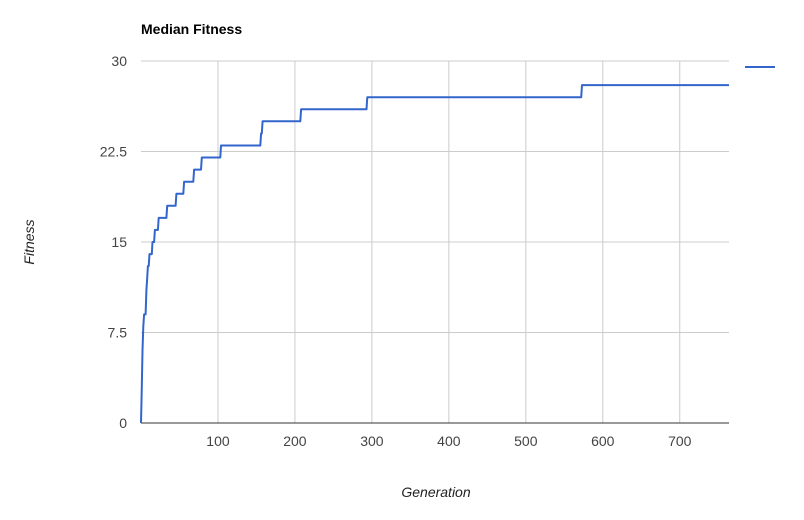 The width and height of the screenshot is (804, 520). Describe the element at coordinates (119, 61) in the screenshot. I see `y-tick-label: 30` at that location.